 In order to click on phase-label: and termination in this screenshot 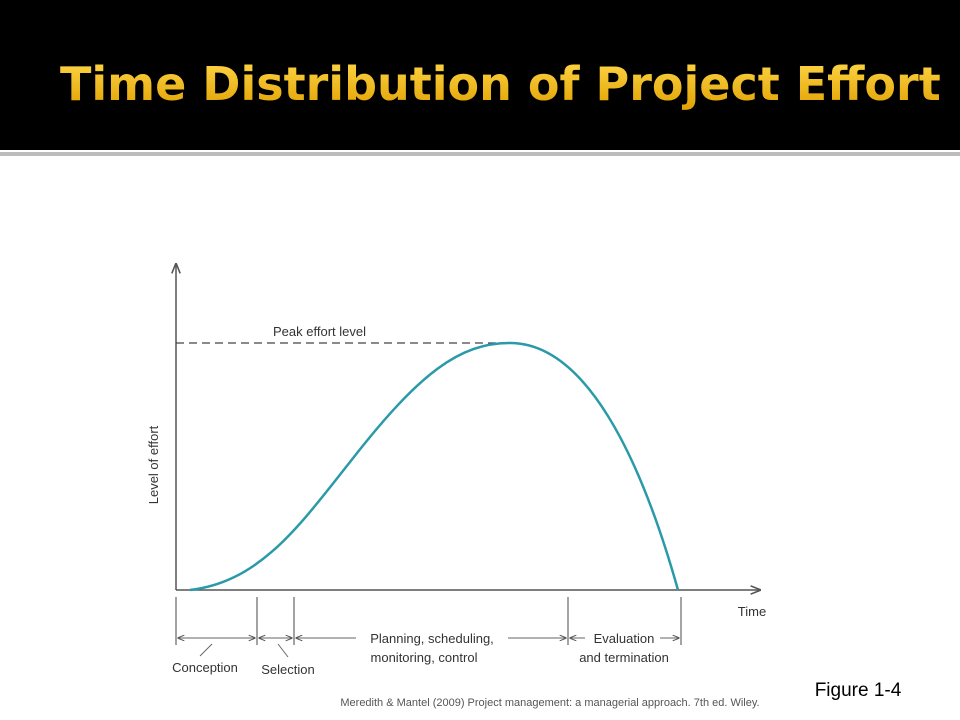, I will do `click(624, 657)`.